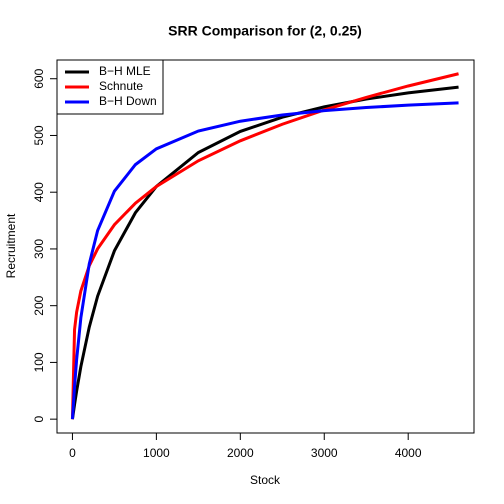  Describe the element at coordinates (39, 305) in the screenshot. I see `y-tick-label: 200` at that location.